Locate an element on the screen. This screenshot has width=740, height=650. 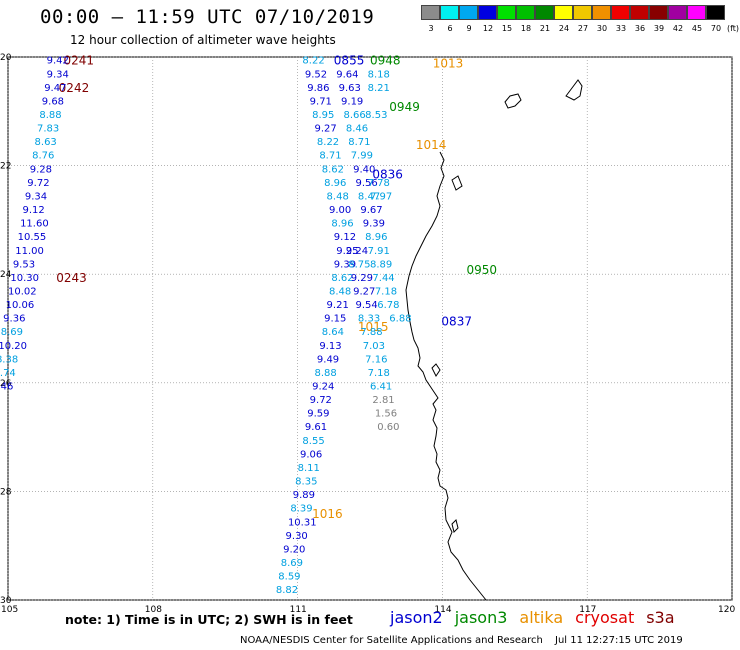
wave-height-value: 10.06 is located at coordinates (20, 305).